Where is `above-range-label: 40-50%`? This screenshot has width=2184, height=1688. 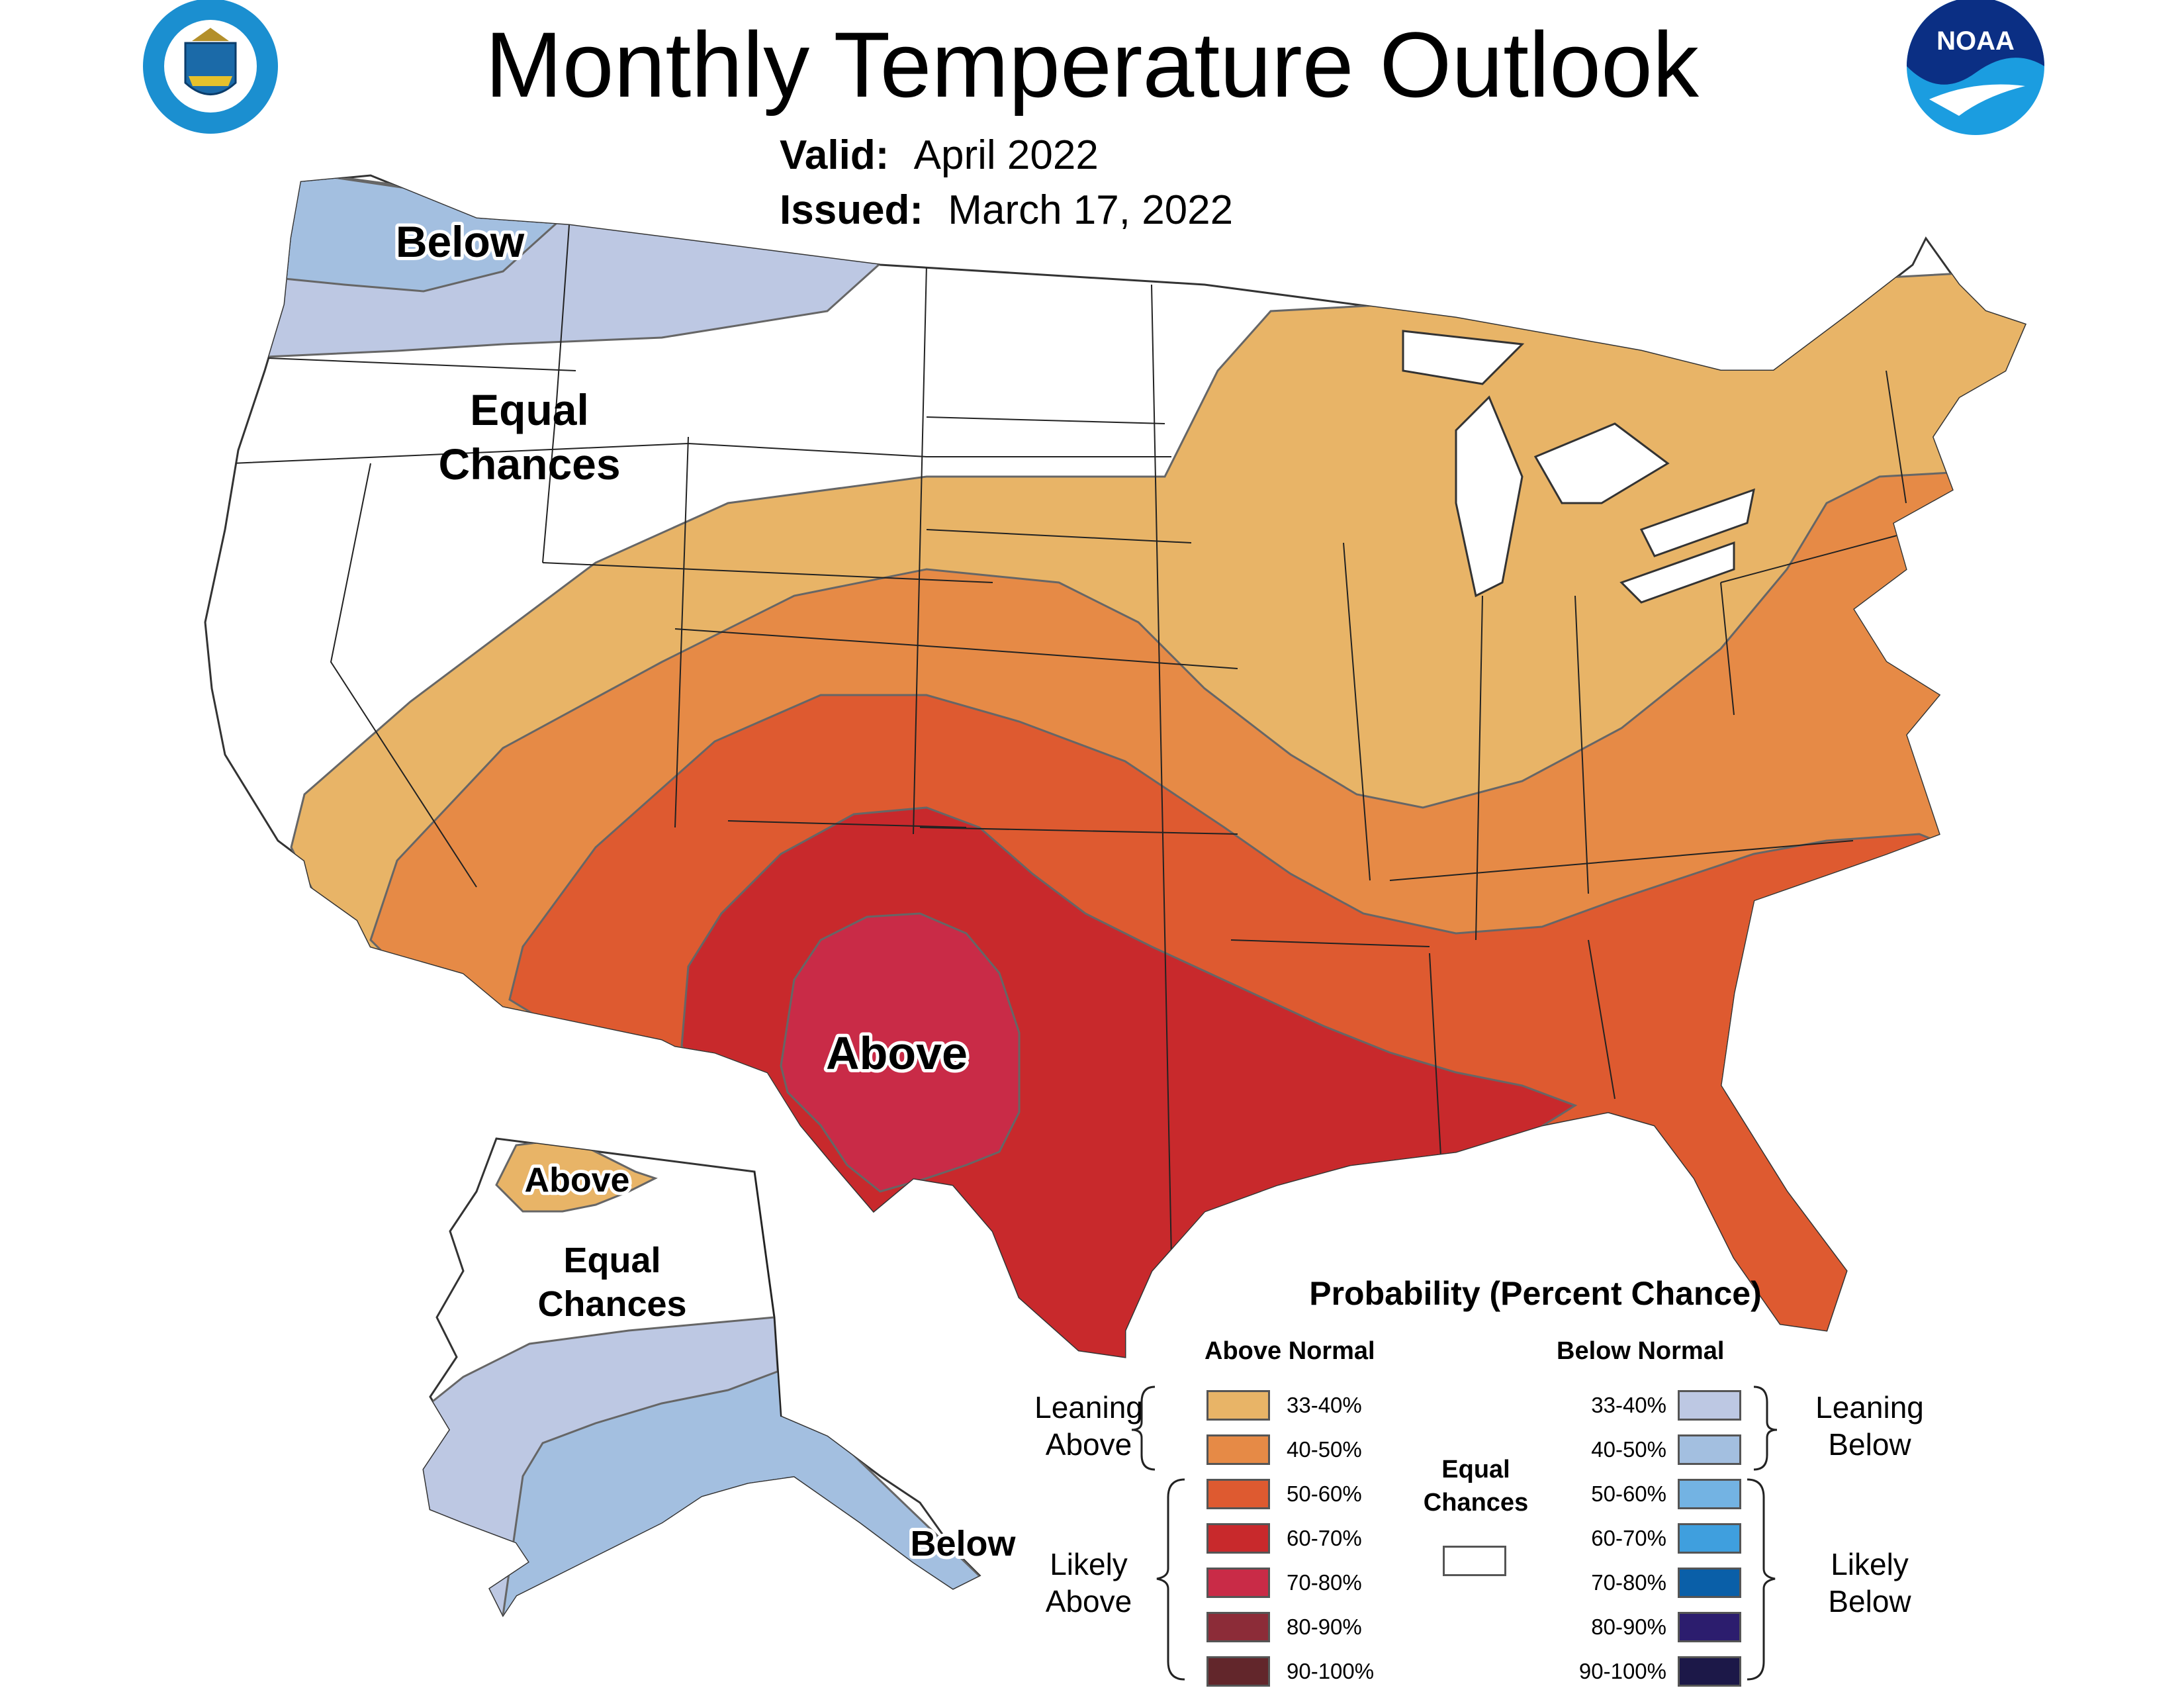
above-range-label: 40-50% is located at coordinates (1324, 1449).